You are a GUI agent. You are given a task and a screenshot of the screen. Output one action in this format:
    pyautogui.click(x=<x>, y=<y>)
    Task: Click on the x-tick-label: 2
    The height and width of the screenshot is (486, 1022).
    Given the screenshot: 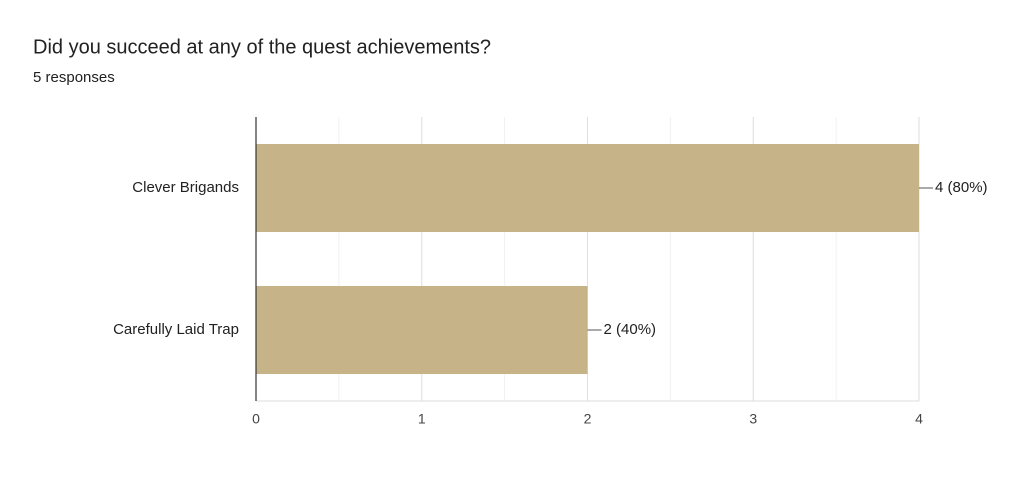 What is the action you would take?
    pyautogui.click(x=588, y=419)
    